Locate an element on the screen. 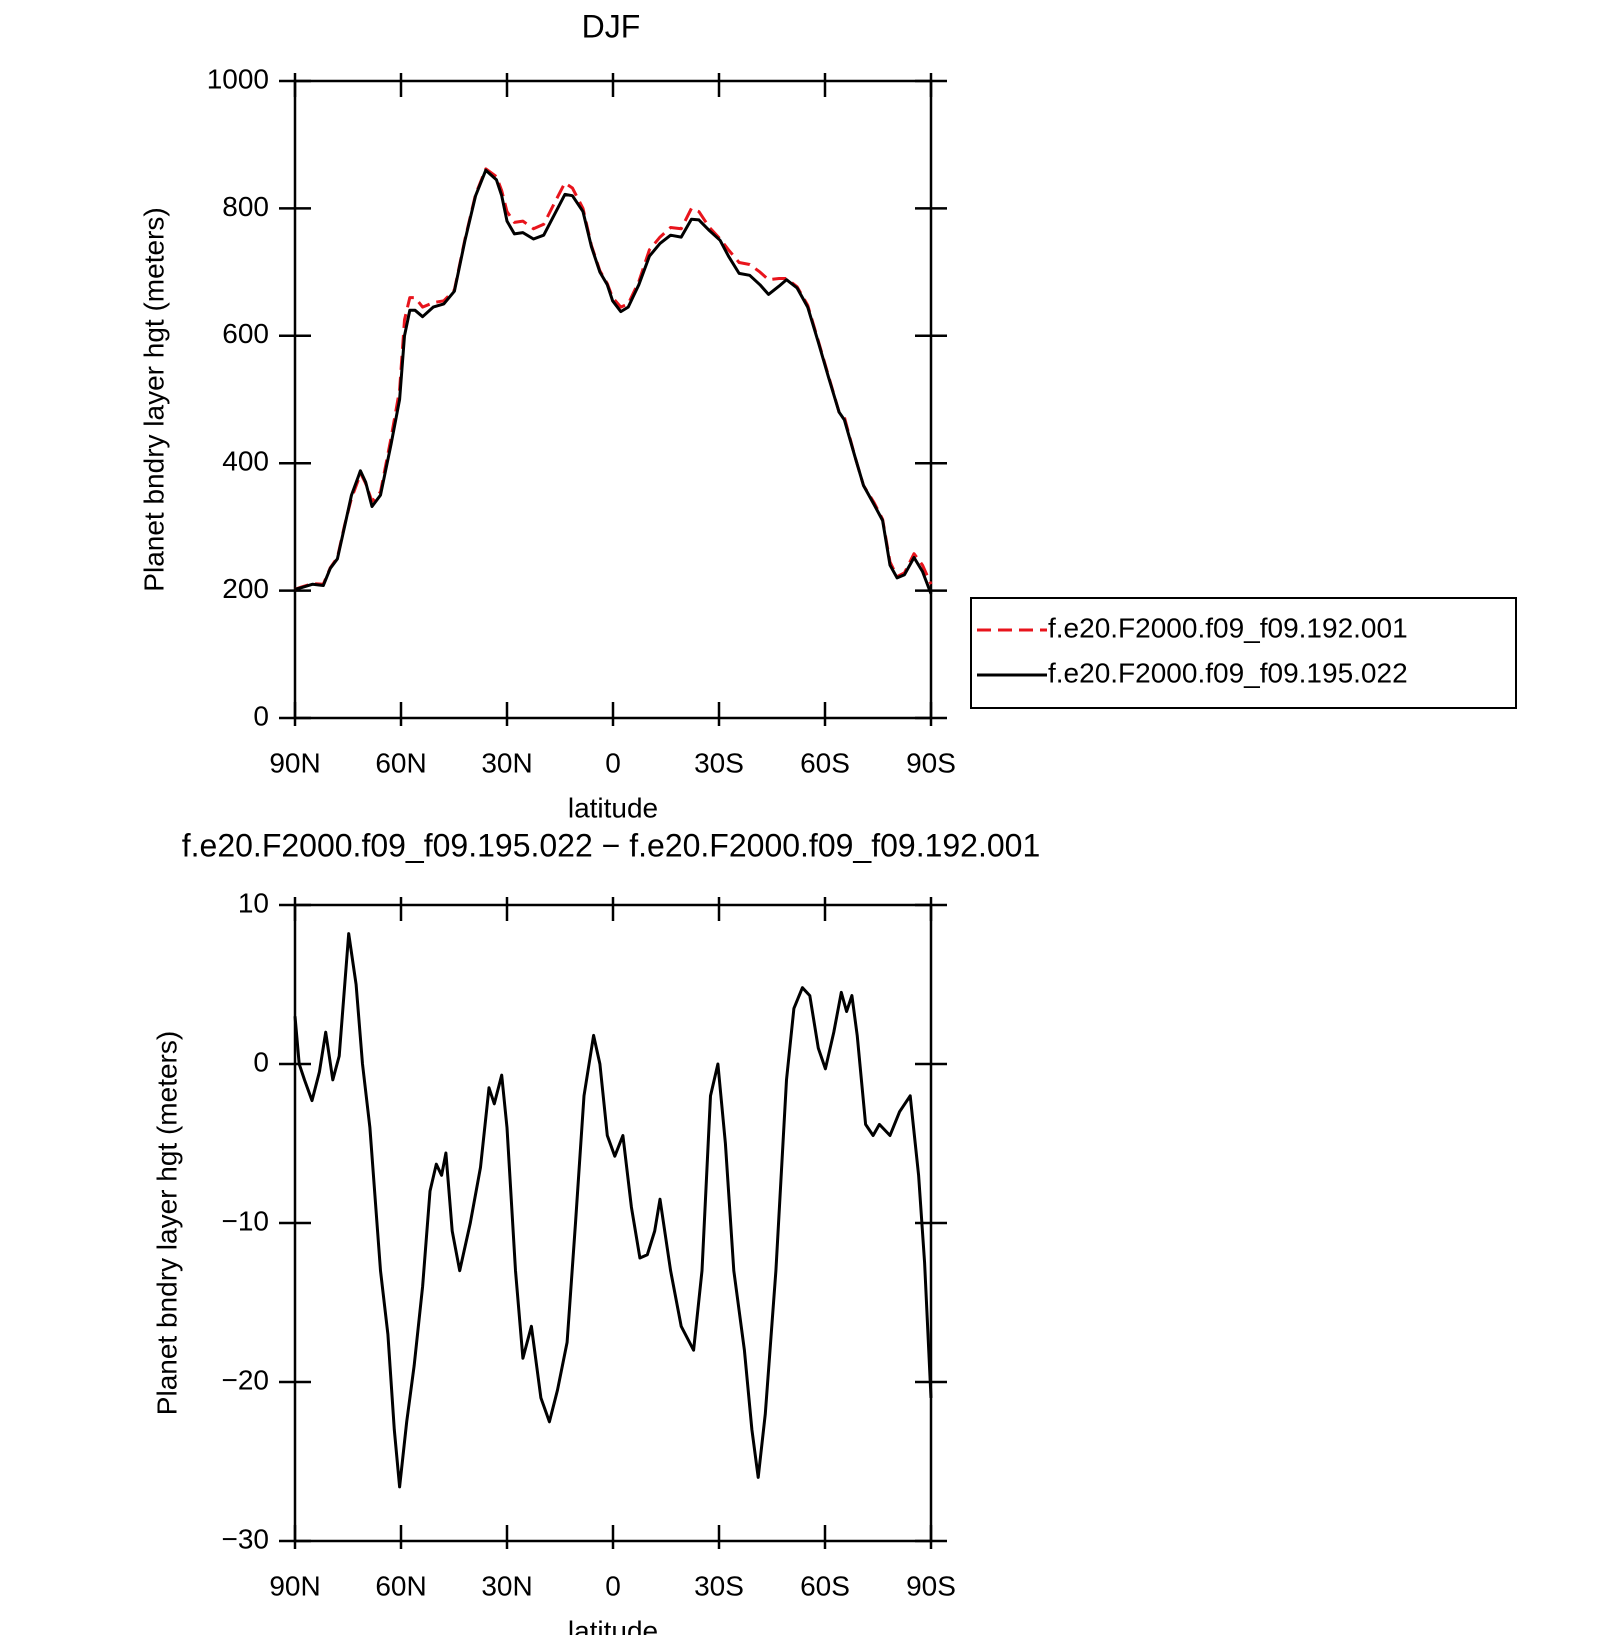 The height and width of the screenshot is (1635, 1605). y-tick-label: 200 is located at coordinates (245, 588).